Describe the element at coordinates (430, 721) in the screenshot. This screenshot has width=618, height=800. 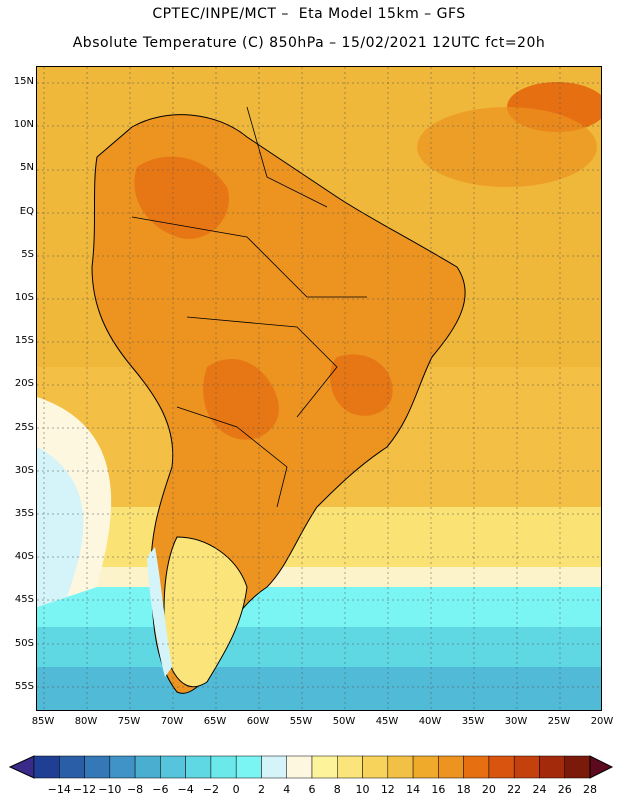
I see `lon-tick-label: 40W` at that location.